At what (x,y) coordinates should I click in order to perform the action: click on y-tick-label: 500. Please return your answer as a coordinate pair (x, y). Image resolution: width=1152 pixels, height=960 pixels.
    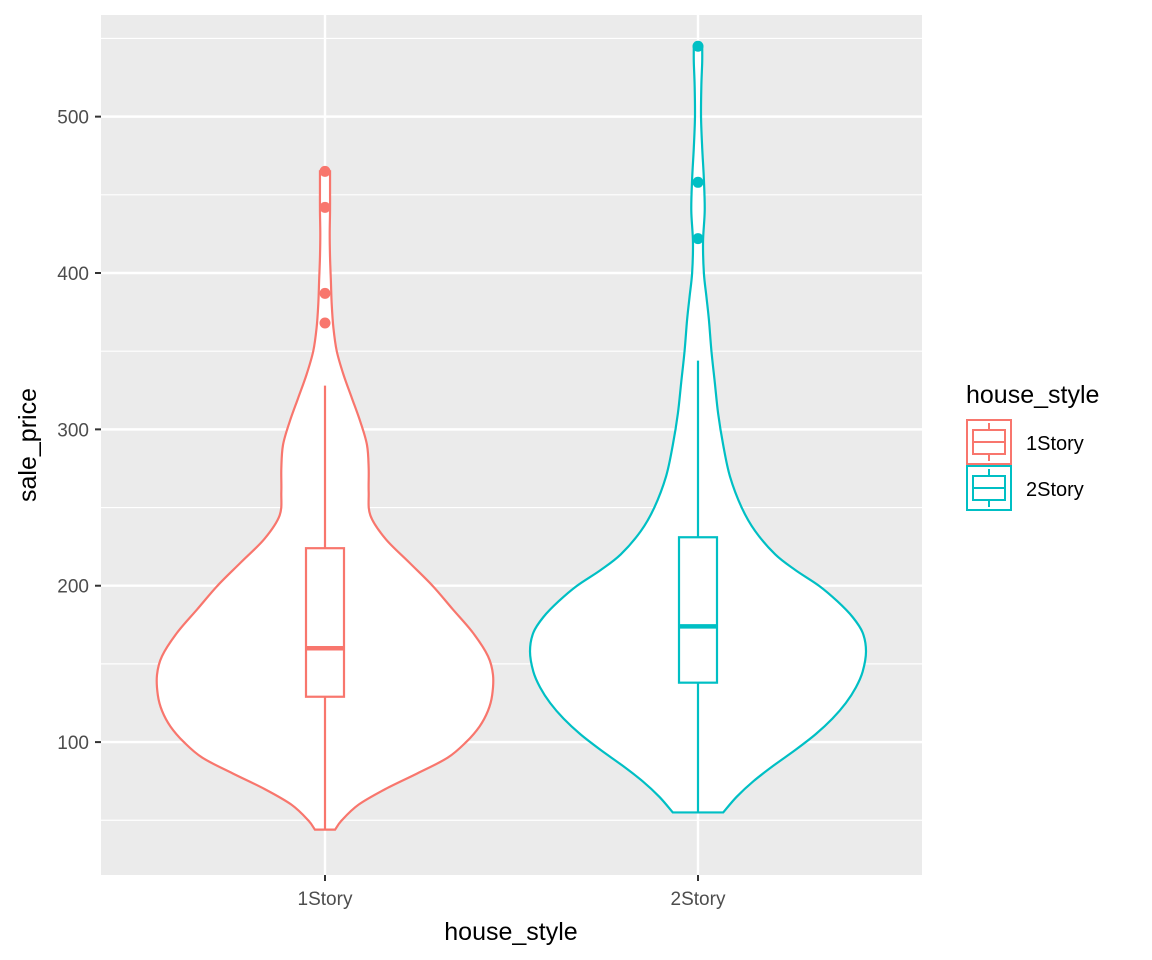
    Looking at the image, I should click on (73, 118).